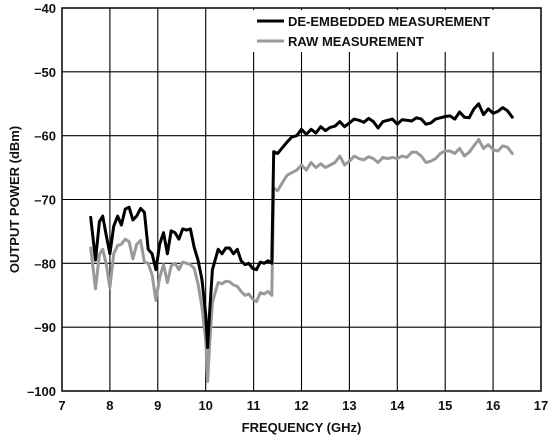  I want to click on legend-label-raw: RAW MEASUREMENT, so click(356, 41).